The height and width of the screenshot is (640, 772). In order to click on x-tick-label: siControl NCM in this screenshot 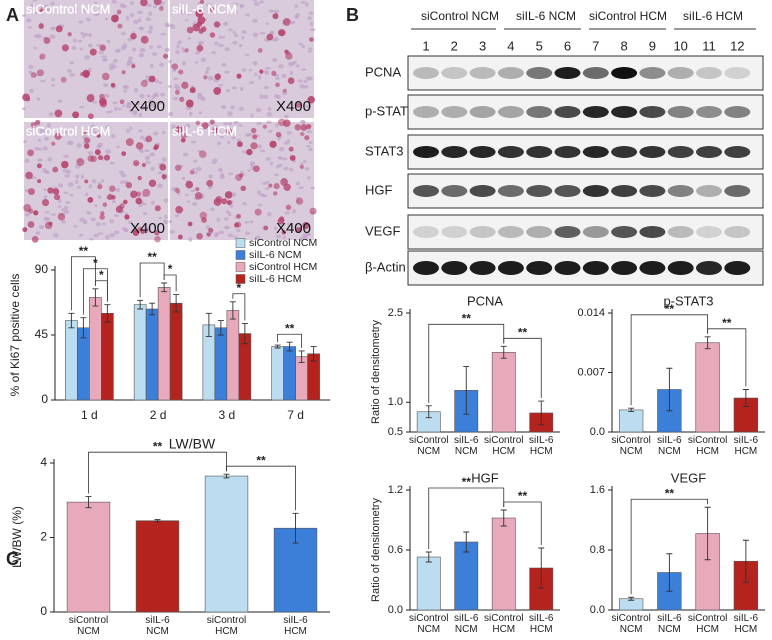, I will do `click(88, 626)`.